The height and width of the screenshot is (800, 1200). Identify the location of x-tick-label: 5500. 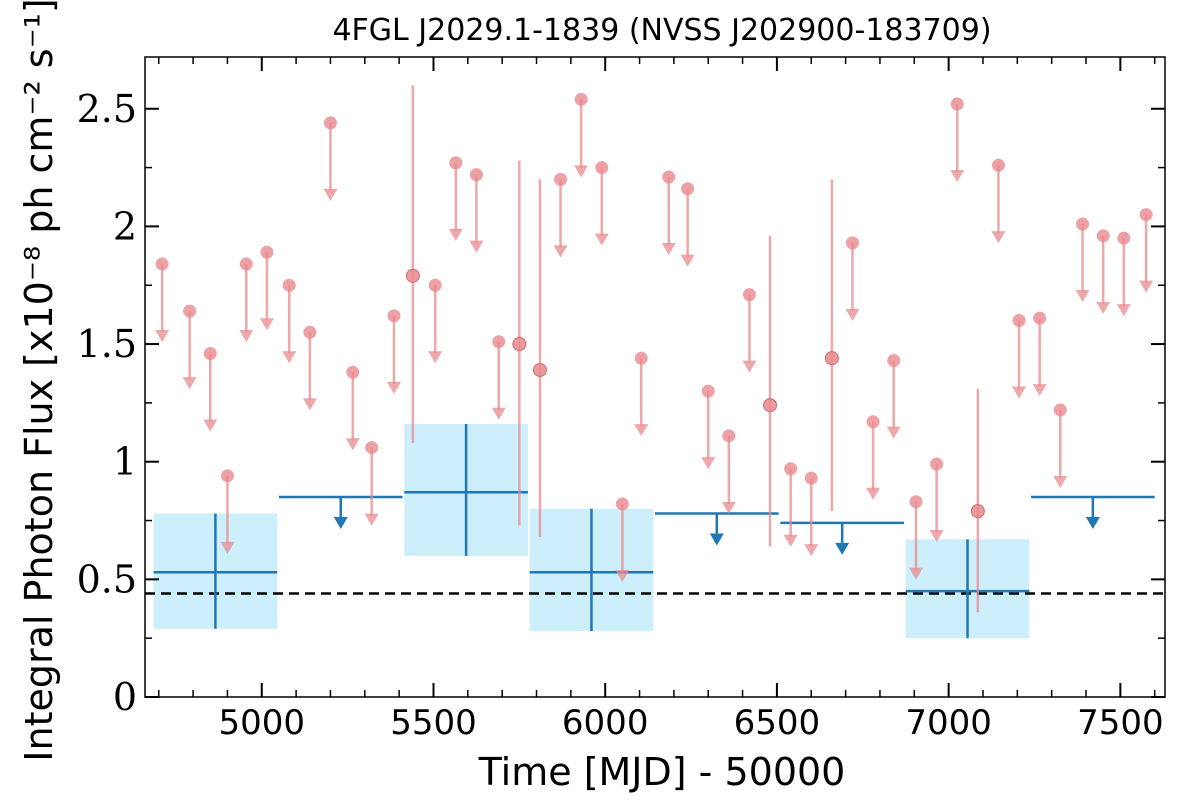
(433, 723).